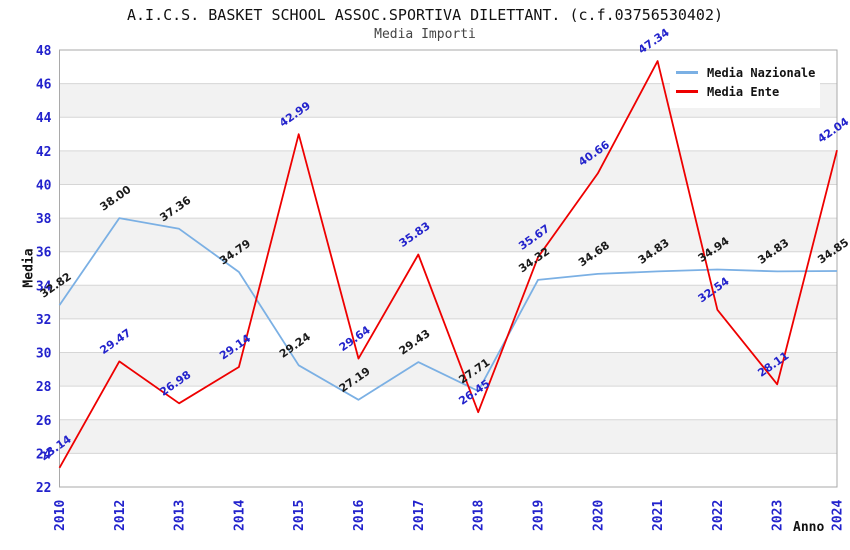 This screenshot has width=850, height=550. Describe the element at coordinates (44, 219) in the screenshot. I see `y-tick-label: 38` at that location.